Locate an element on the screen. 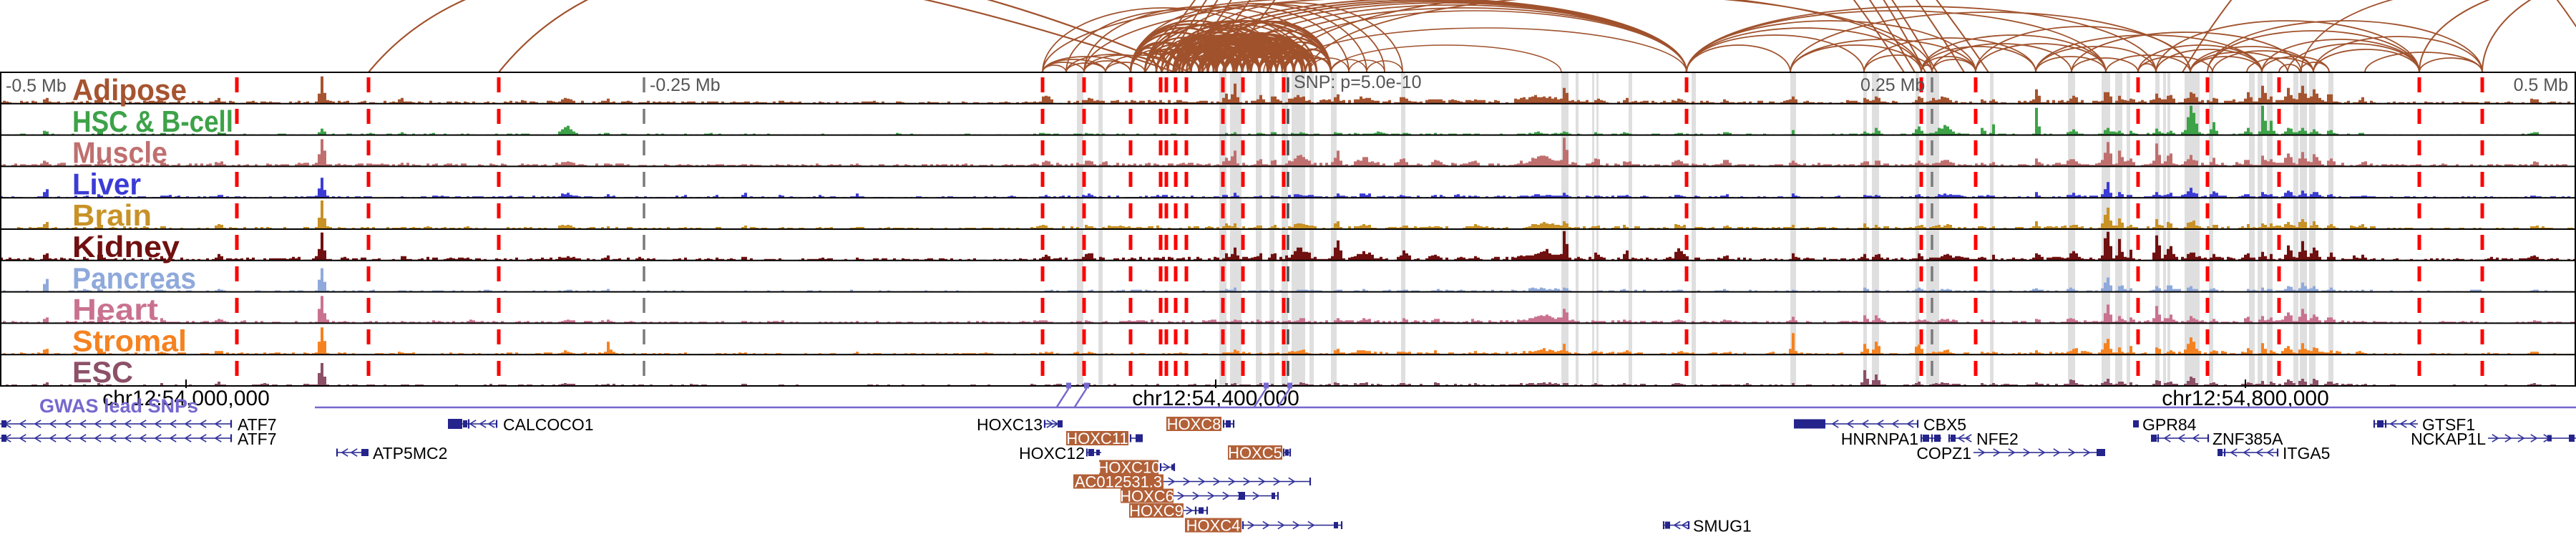 The height and width of the screenshot is (537, 2576). svg-text: ESC is located at coordinates (102, 372).